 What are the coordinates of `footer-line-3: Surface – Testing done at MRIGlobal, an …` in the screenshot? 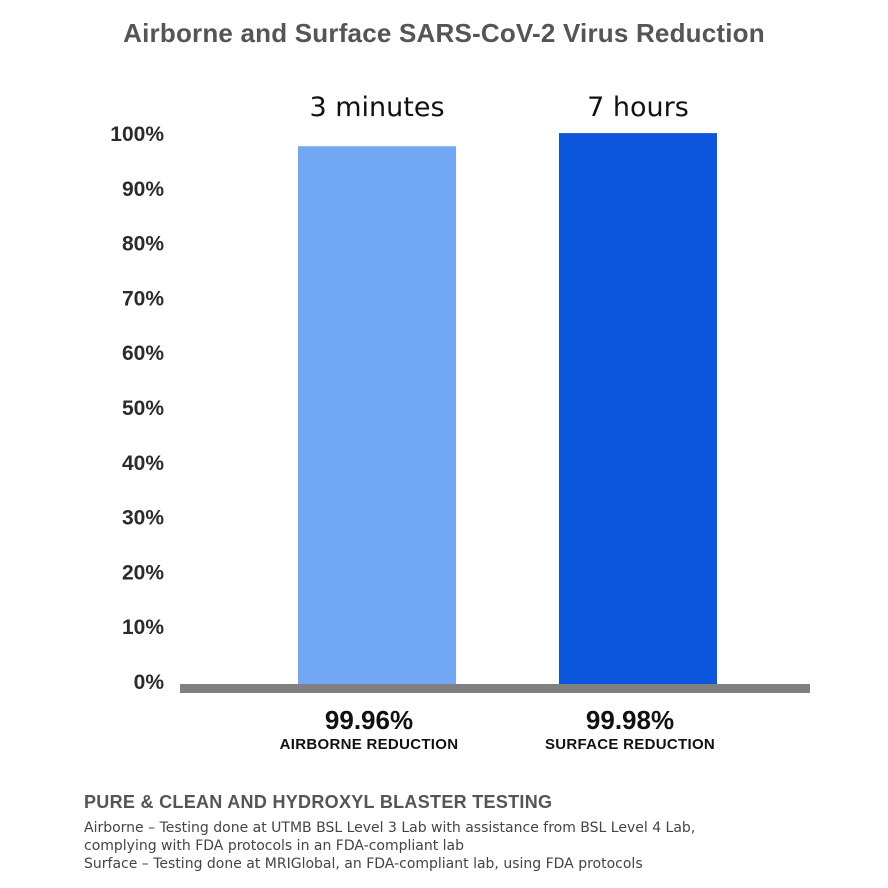 It's located at (363, 864).